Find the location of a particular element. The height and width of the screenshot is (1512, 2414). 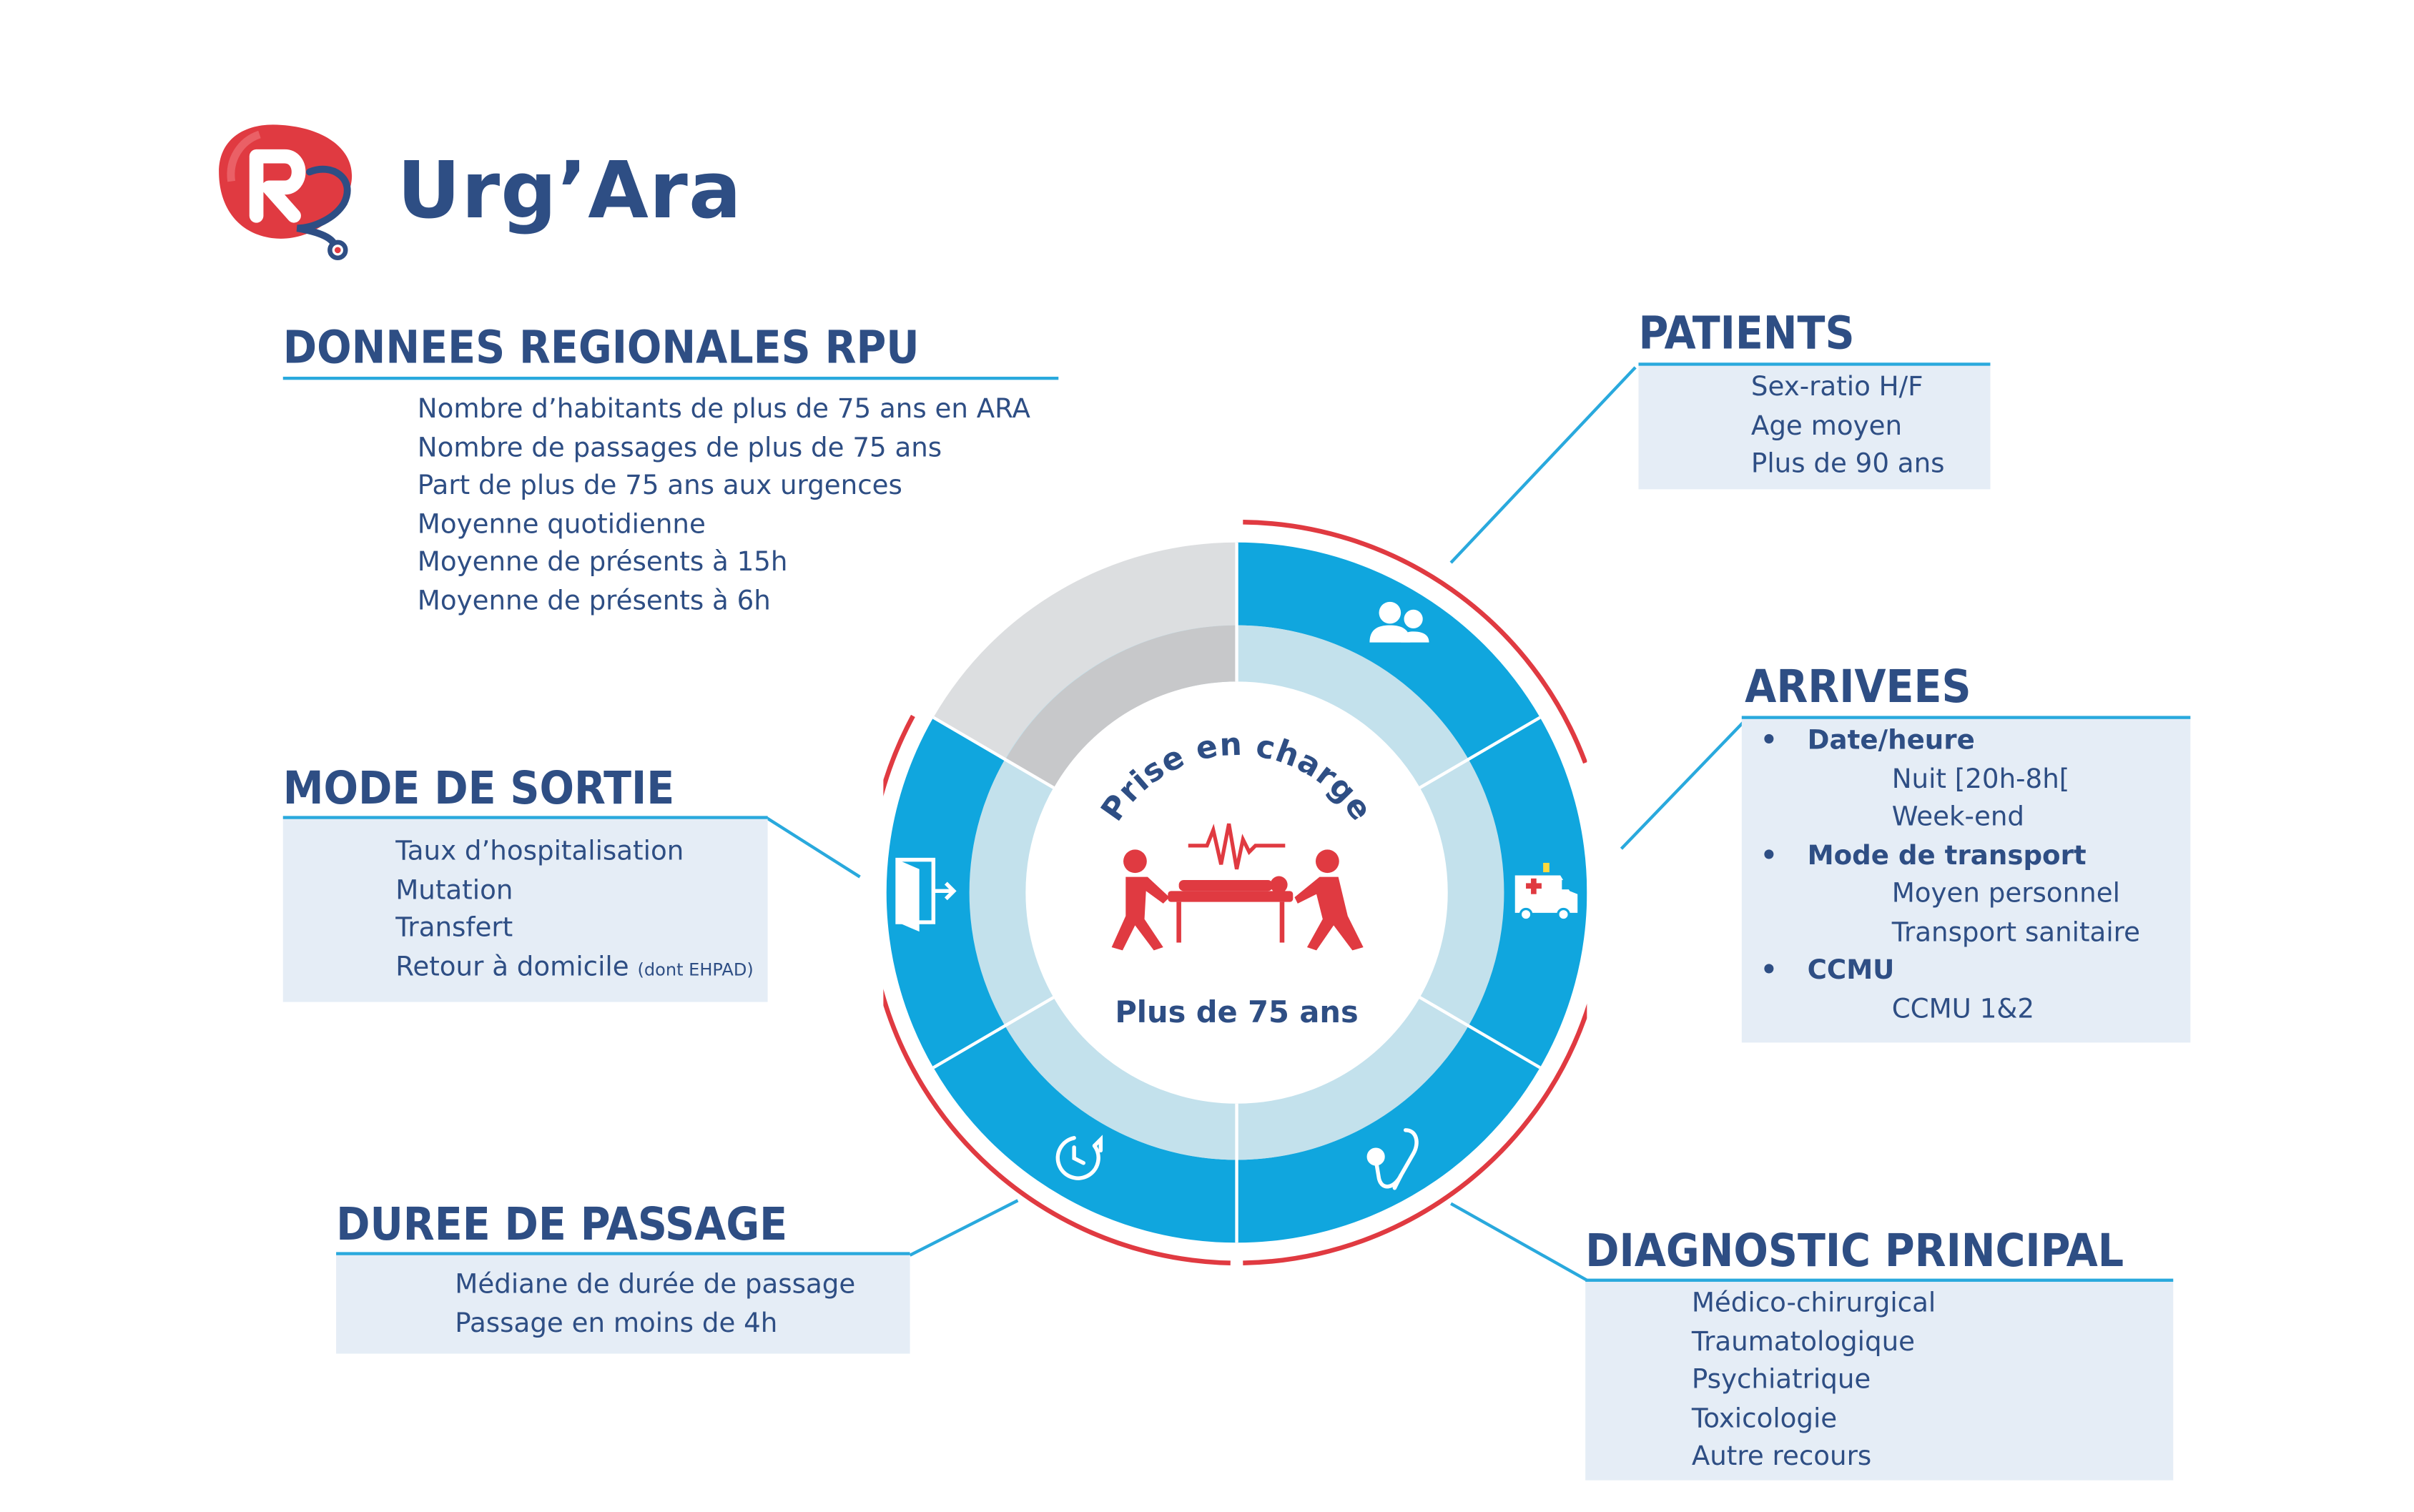

diagnostic-panel is located at coordinates (1879, 1380).